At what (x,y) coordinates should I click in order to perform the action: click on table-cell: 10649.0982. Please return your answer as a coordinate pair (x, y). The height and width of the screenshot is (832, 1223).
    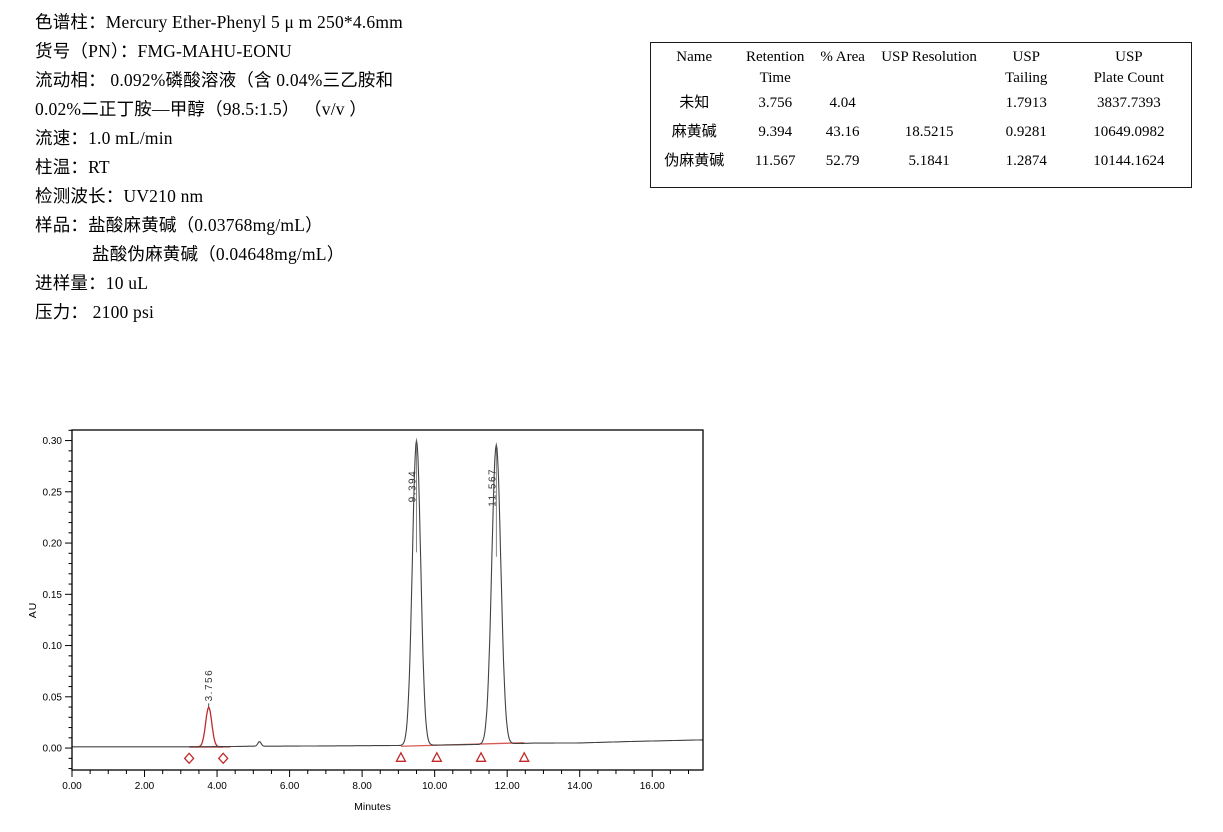
    Looking at the image, I should click on (1129, 132).